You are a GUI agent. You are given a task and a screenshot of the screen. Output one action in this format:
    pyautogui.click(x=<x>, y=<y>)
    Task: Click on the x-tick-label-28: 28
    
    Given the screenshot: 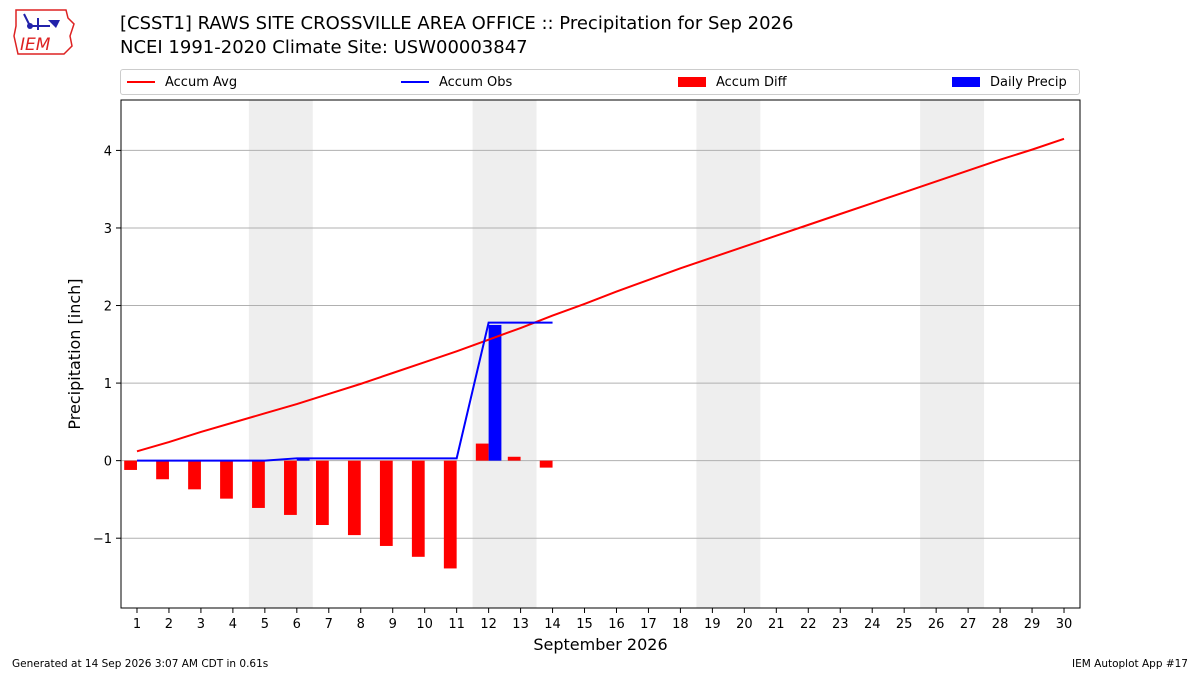 What is the action you would take?
    pyautogui.click(x=1000, y=624)
    